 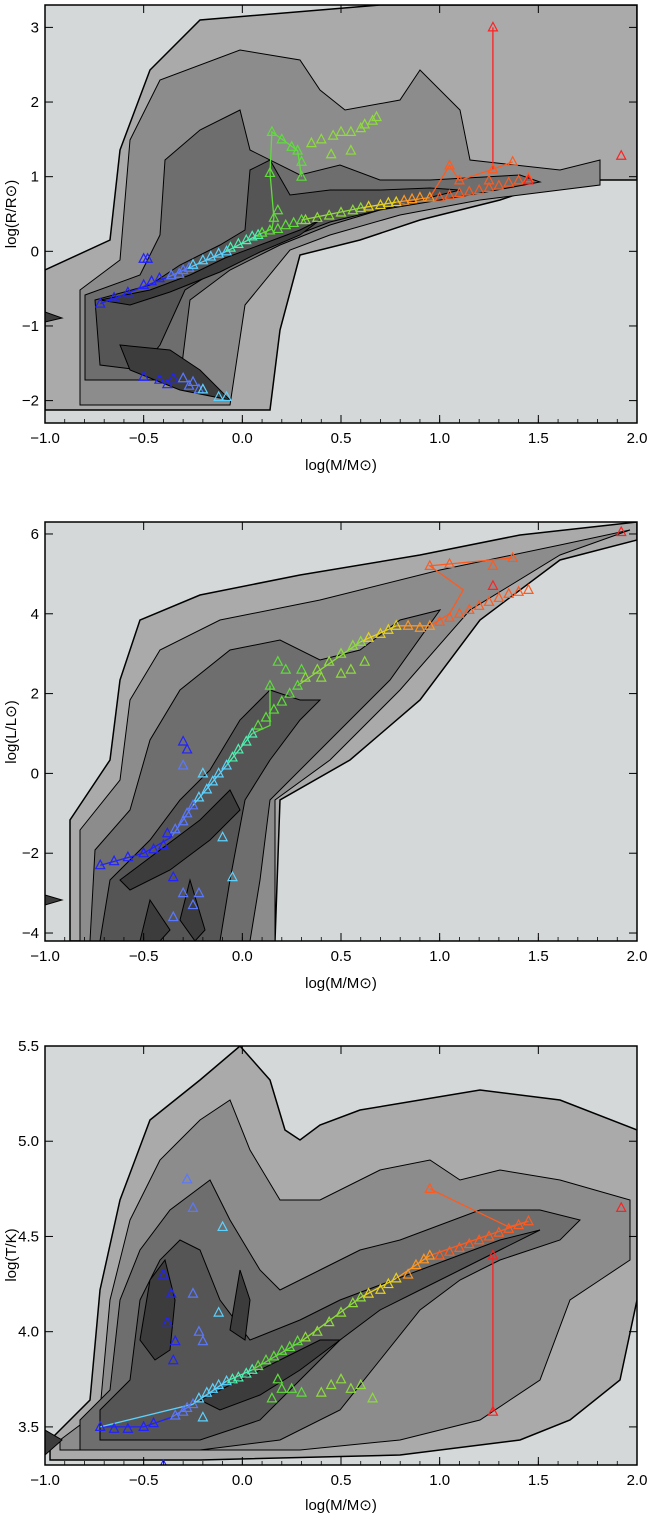 What do you see at coordinates (28, 1332) in the screenshot?
I see `y-tick-label: 4.0` at bounding box center [28, 1332].